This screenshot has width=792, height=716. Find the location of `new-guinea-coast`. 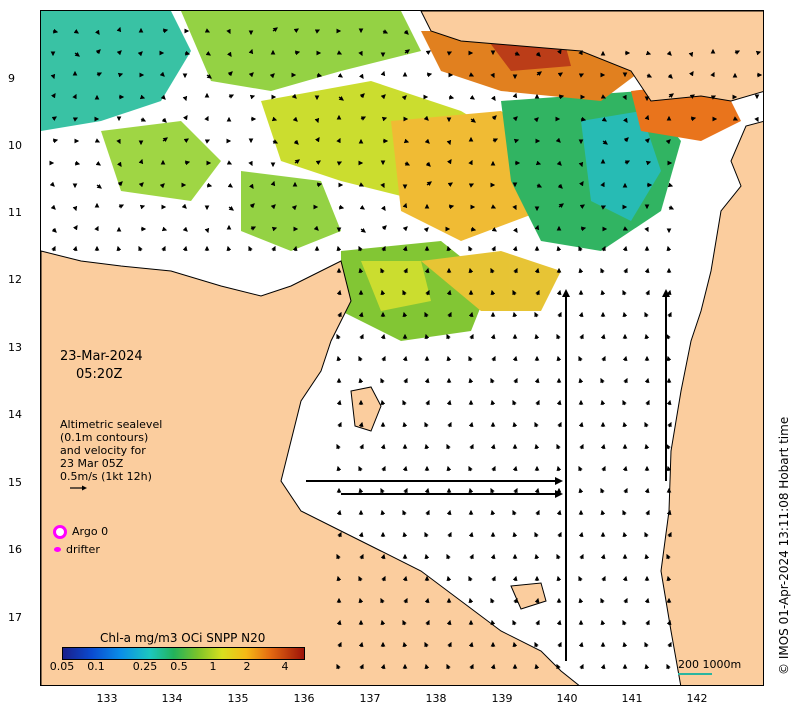

new-guinea-coast is located at coordinates (591, 56).